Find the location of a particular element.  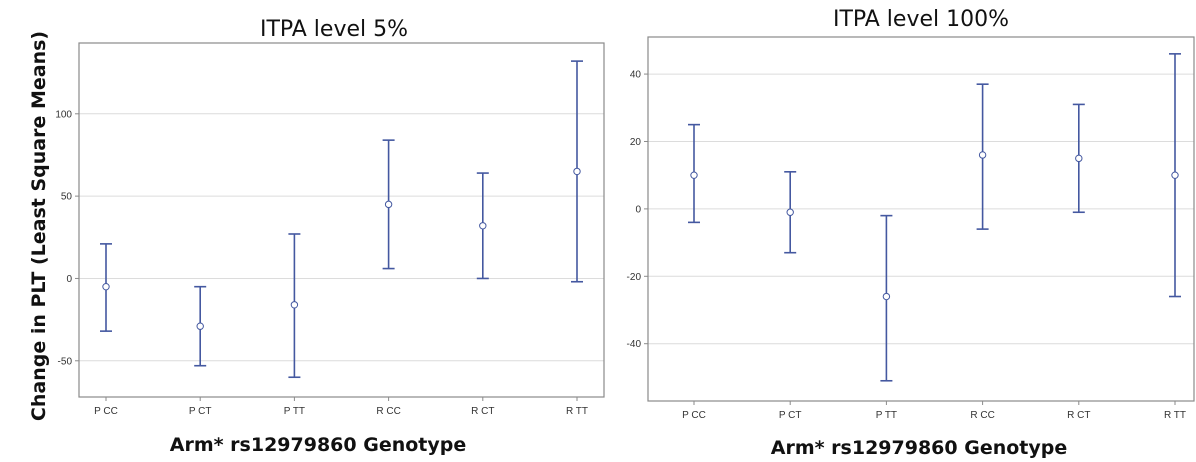

y-tick-label: -50 is located at coordinates (65, 361).